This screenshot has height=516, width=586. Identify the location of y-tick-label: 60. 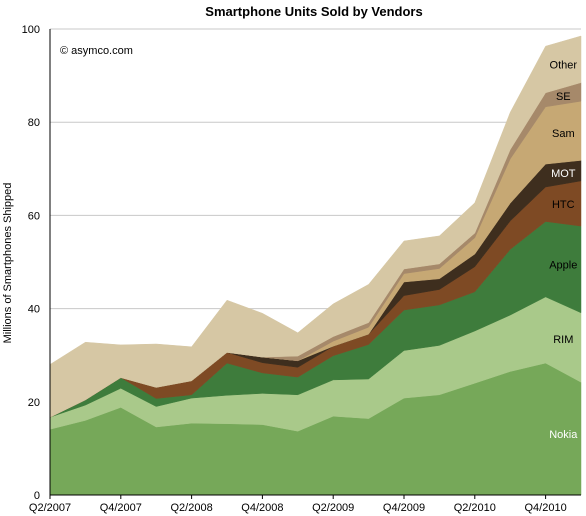
(34, 216).